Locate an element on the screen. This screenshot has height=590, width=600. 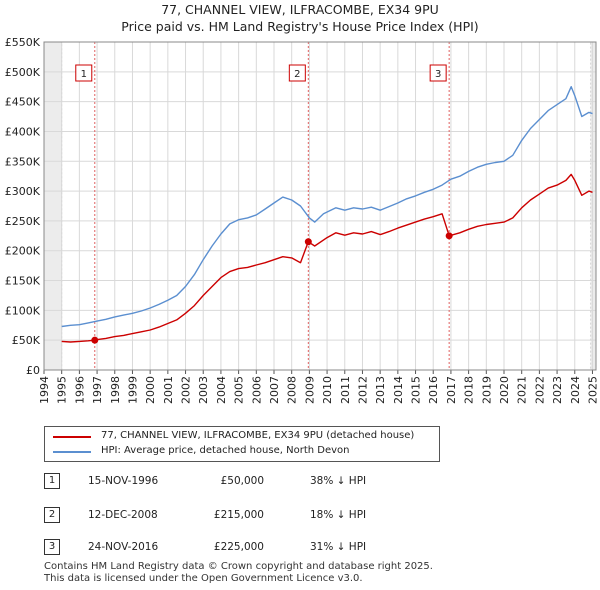
x-tick-label: 2011 is located at coordinates (345, 390).